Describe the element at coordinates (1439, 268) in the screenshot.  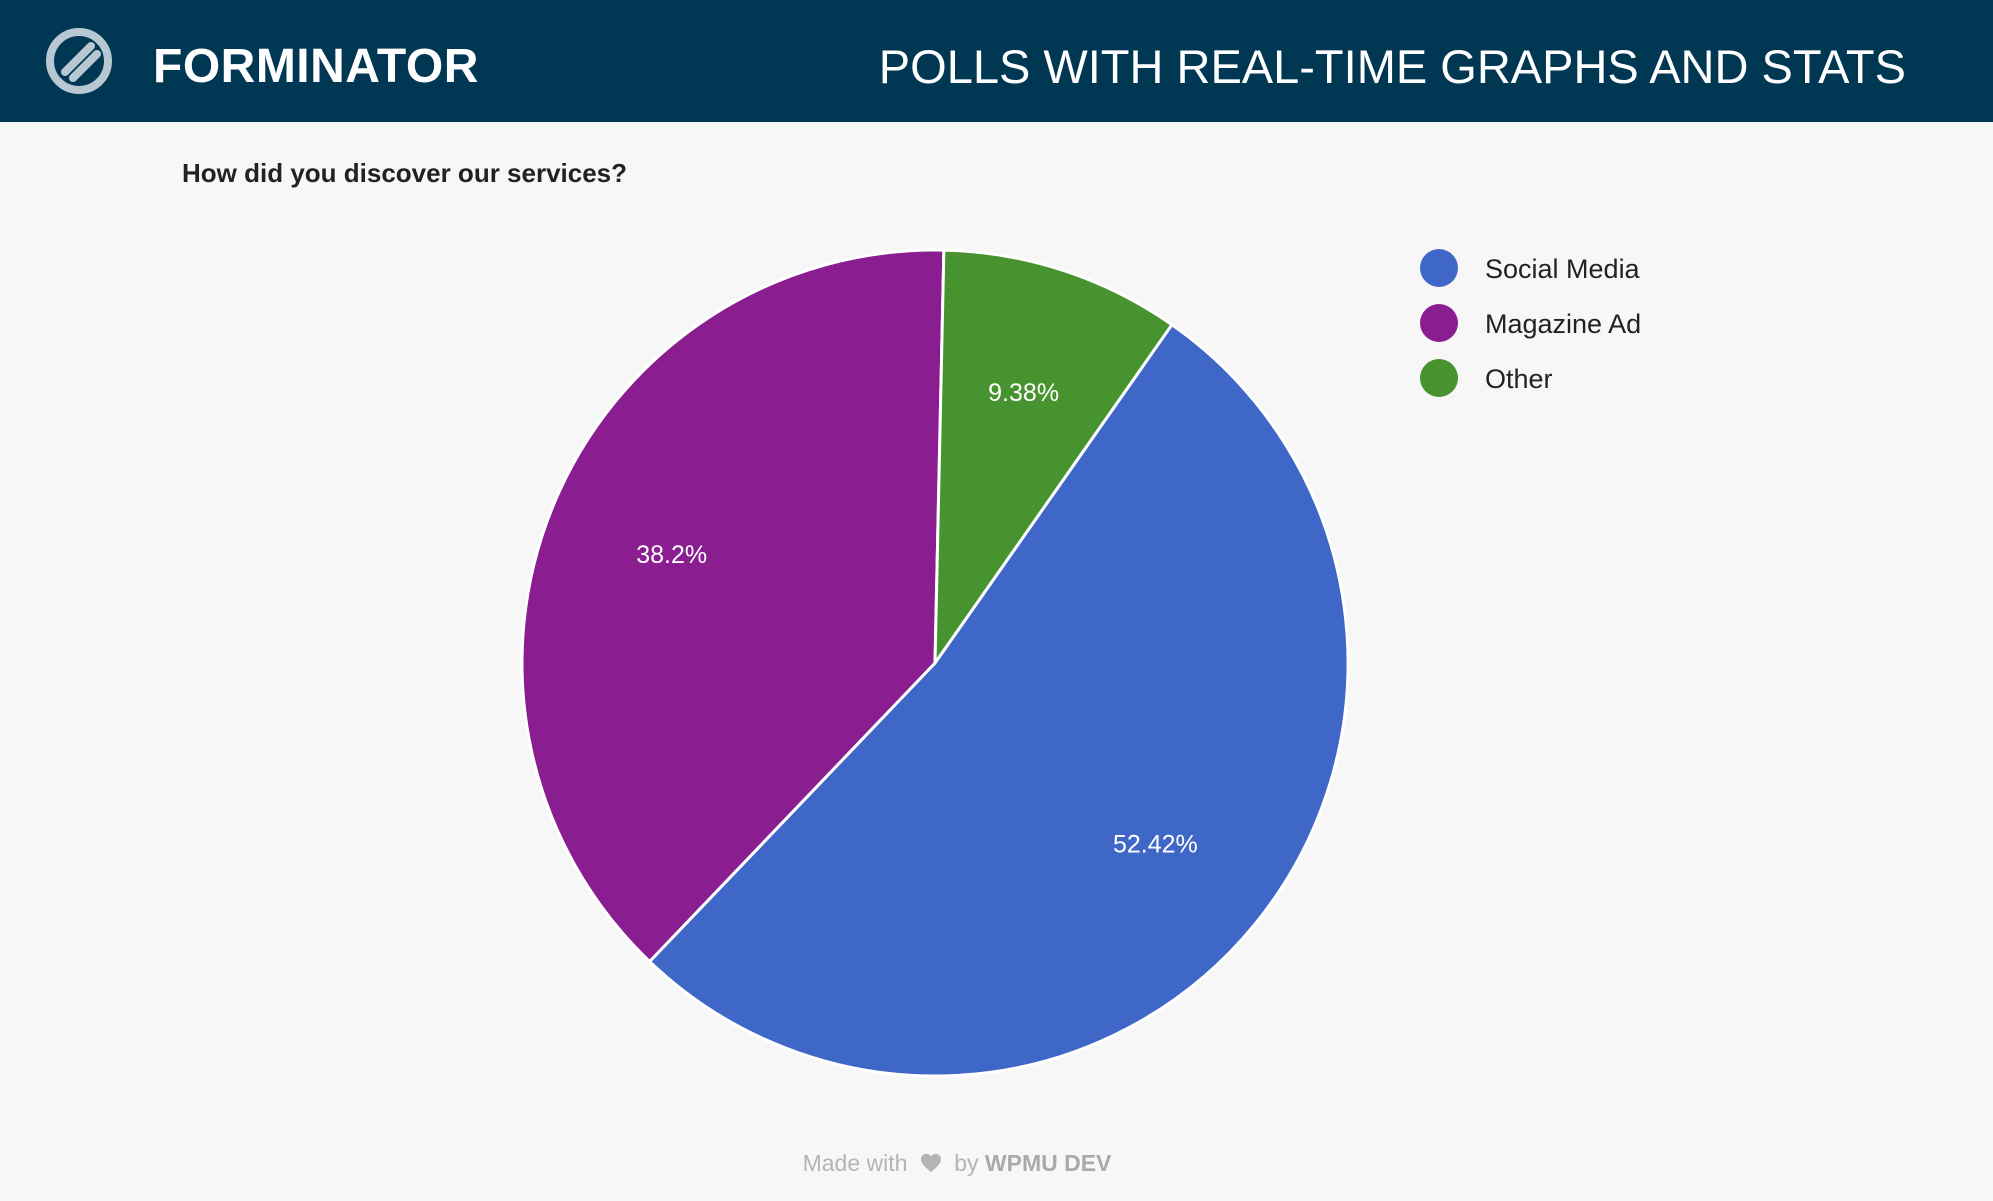
I see `legend-swatch-social-media` at that location.